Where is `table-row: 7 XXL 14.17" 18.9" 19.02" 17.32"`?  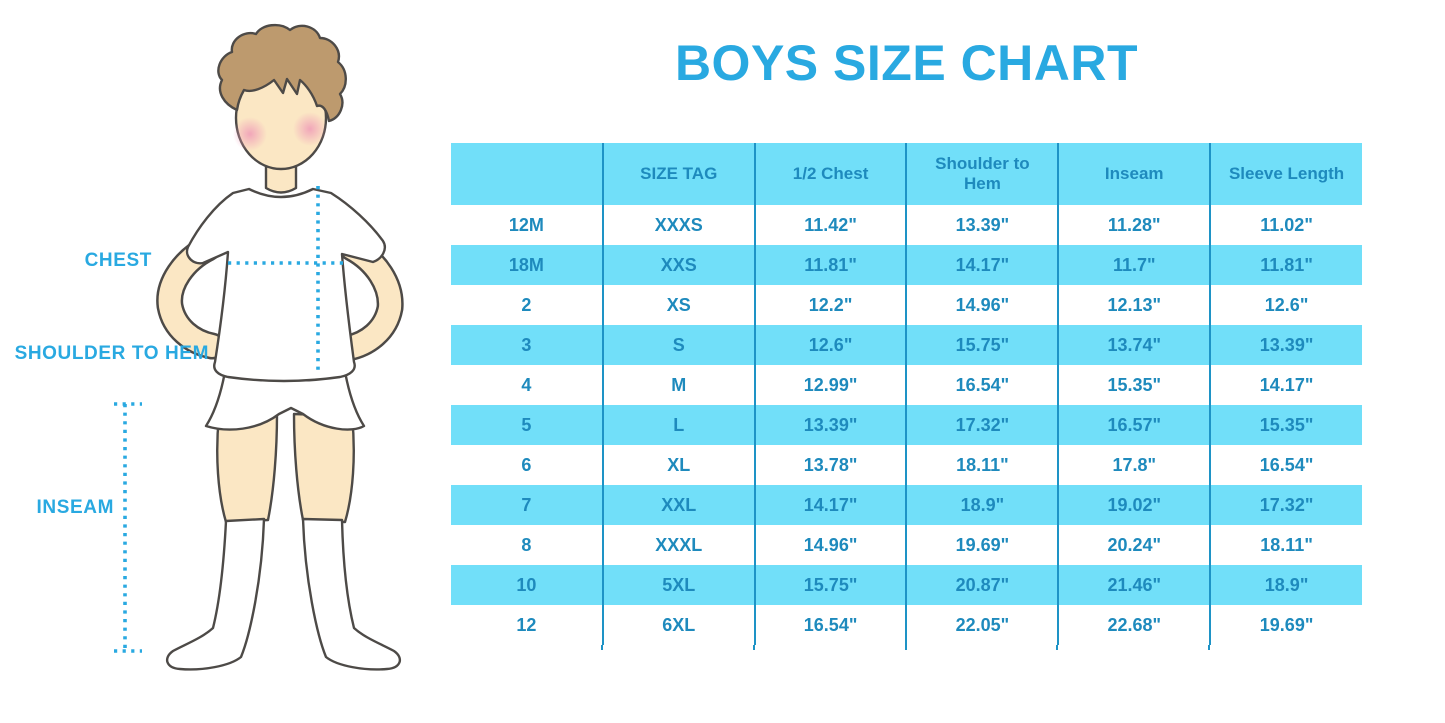
table-row: 7 XXL 14.17" 18.9" 19.02" 17.32" is located at coordinates (906, 505).